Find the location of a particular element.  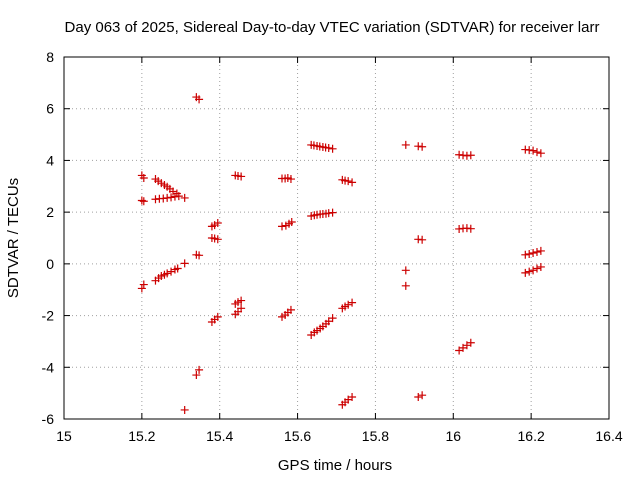

y-tick-label: 0 is located at coordinates (50, 264).